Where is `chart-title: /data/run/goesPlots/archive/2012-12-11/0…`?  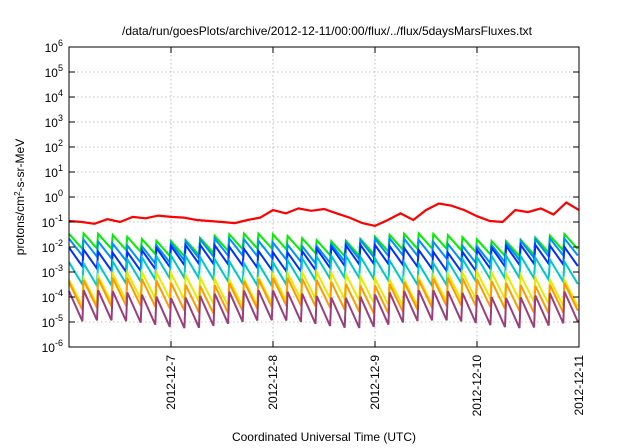
chart-title: /data/run/goesPlots/archive/2012-12-11/0… is located at coordinates (327, 31).